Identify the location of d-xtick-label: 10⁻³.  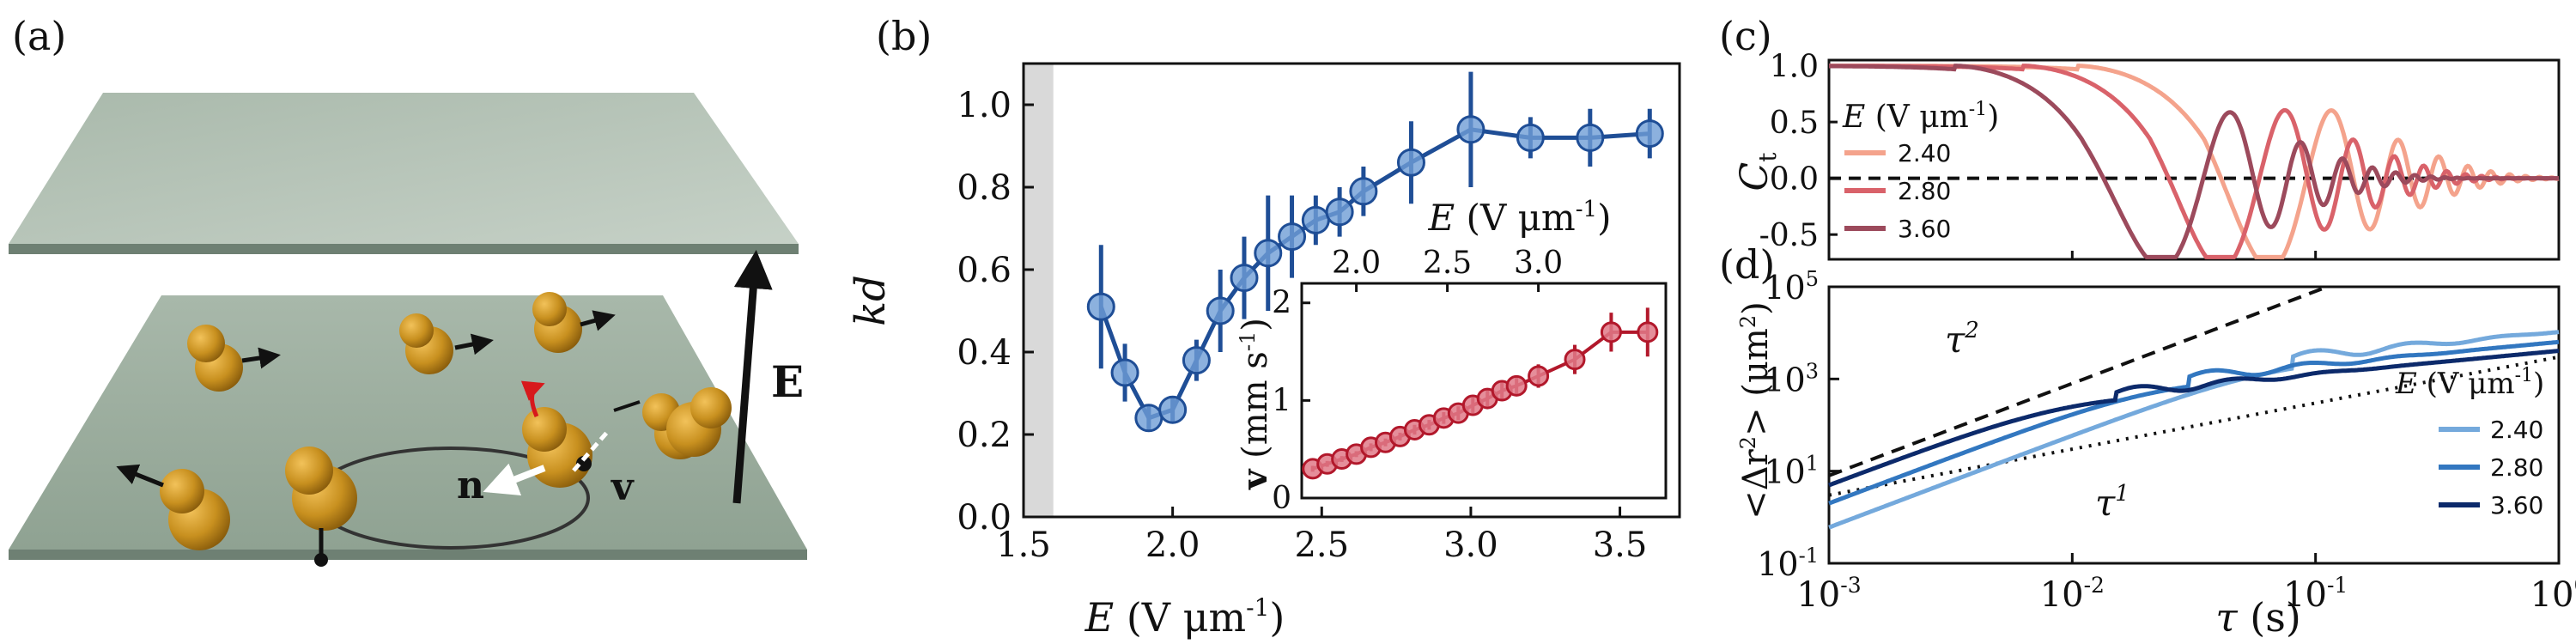
(1828, 594).